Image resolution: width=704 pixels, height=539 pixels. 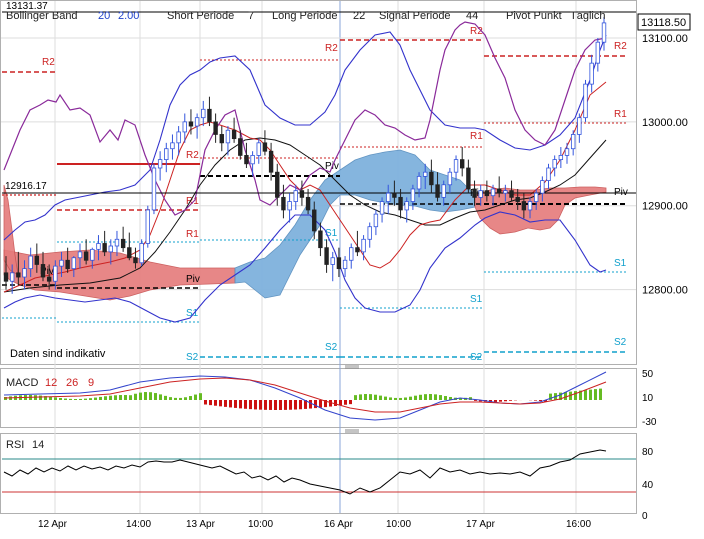 What do you see at coordinates (305, 395) in the screenshot?
I see `macd-signal-line` at bounding box center [305, 395].